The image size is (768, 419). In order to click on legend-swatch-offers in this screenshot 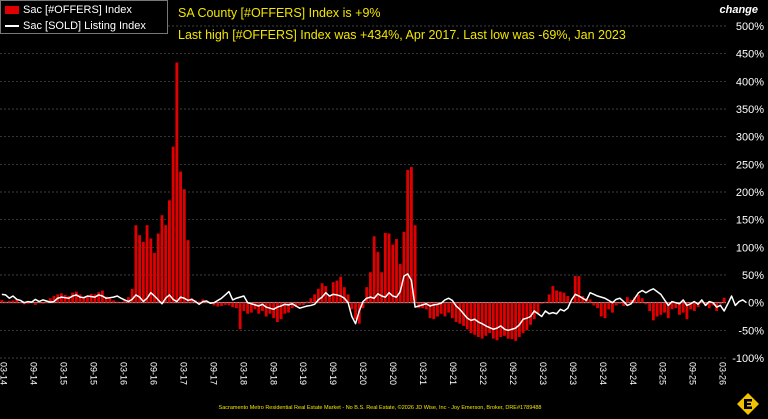, I will do `click(12, 10)`.